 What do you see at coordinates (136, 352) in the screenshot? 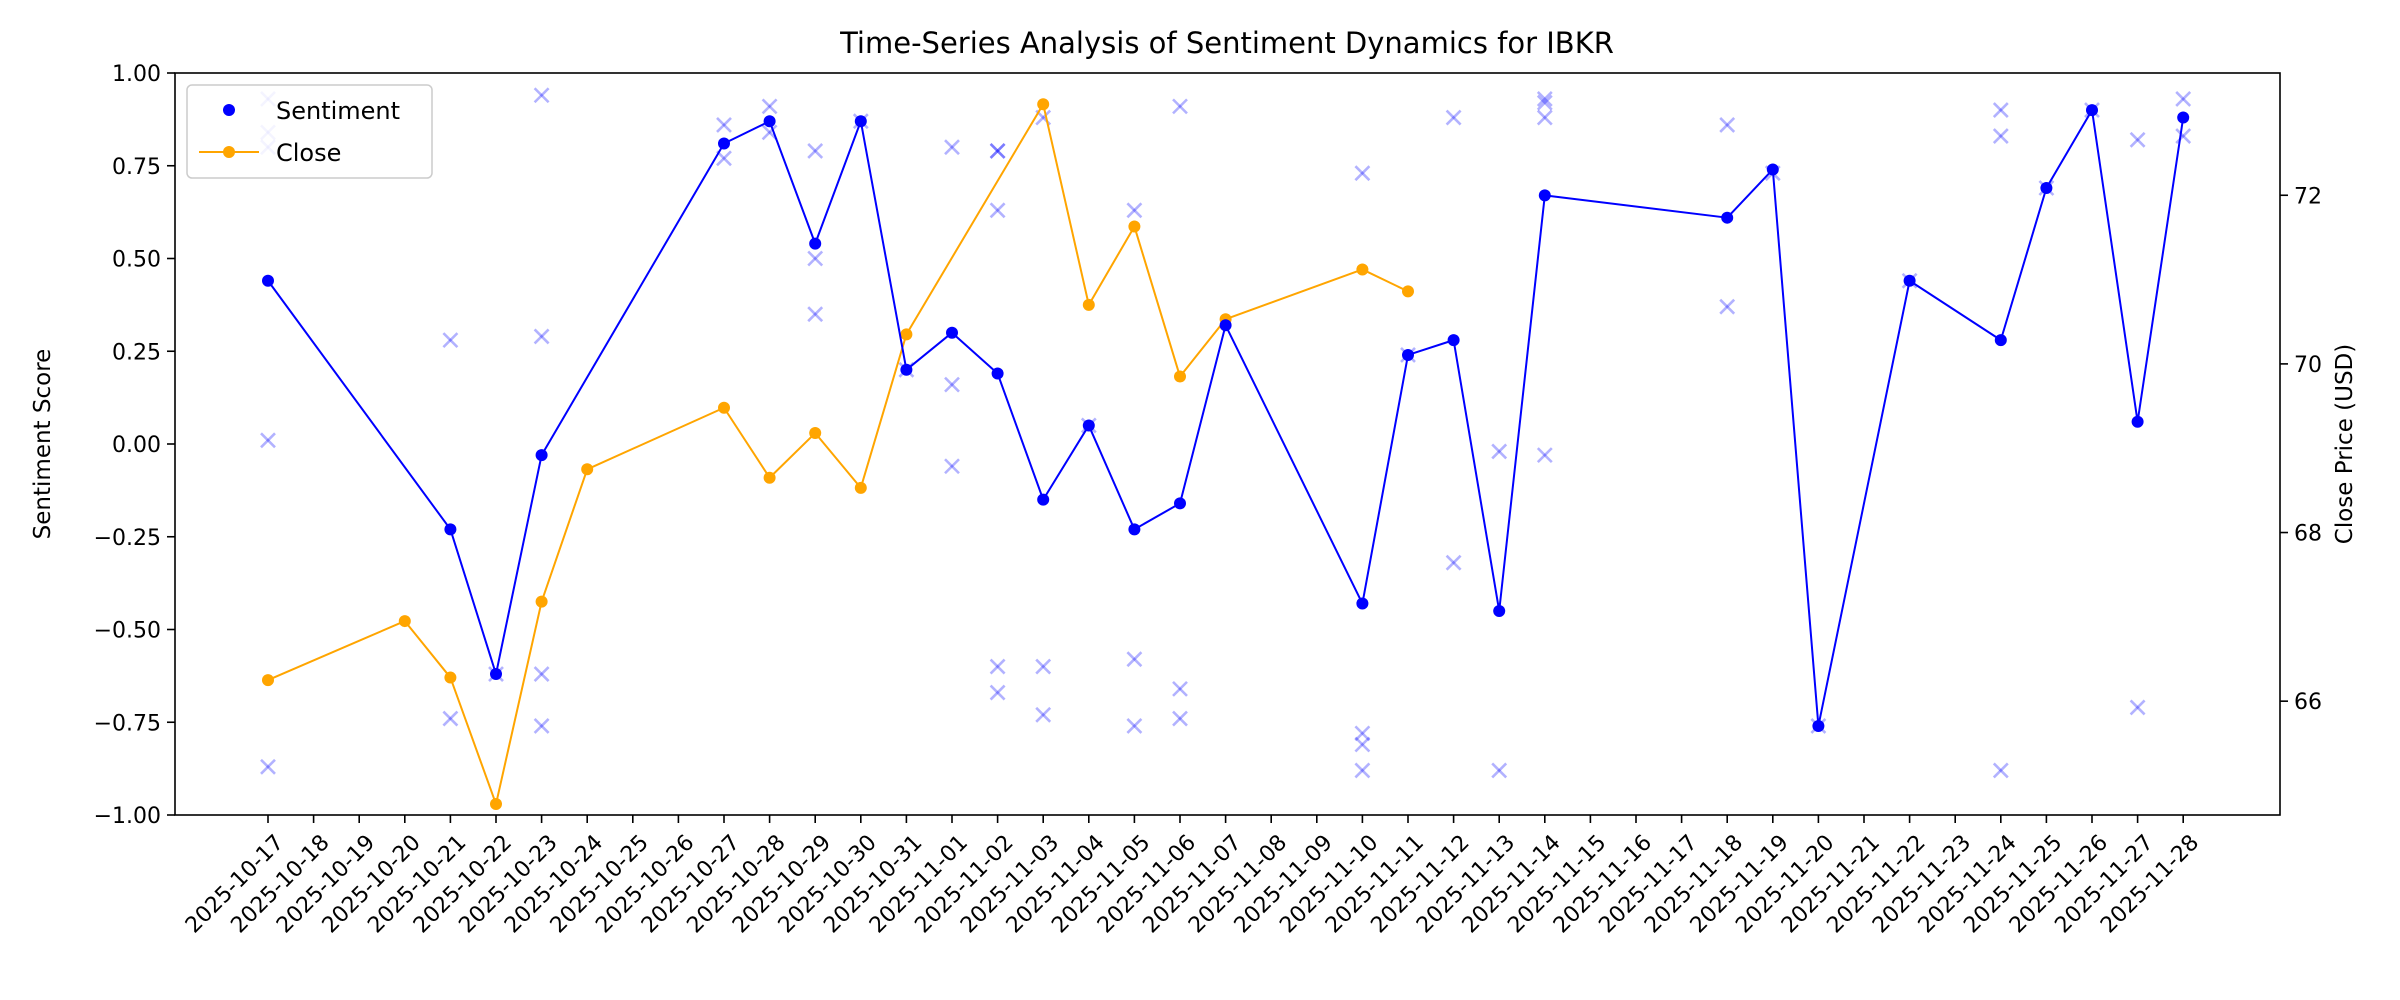
I see `y-tick-label: 0.25` at bounding box center [136, 352].